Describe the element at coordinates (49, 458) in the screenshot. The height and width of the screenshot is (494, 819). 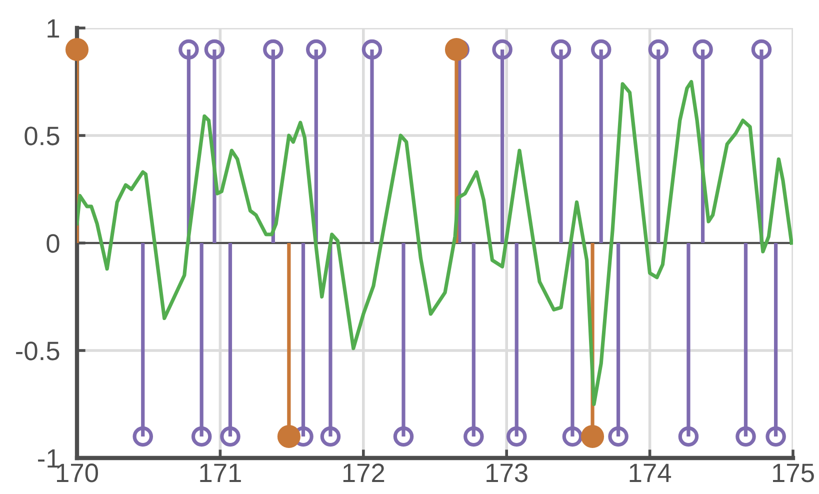
I see `y-tick-label: -1` at that location.